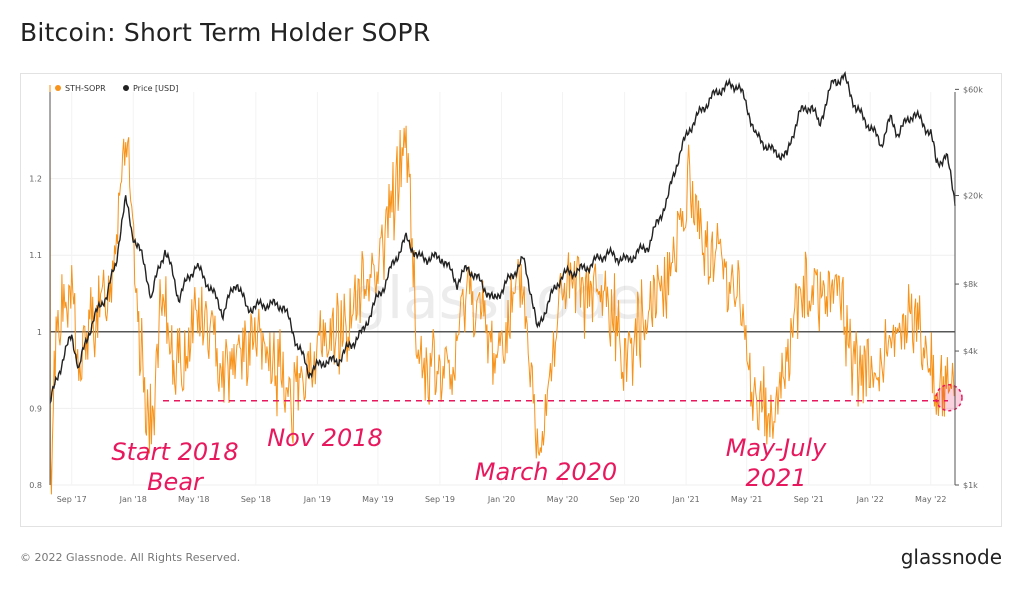  Describe the element at coordinates (35, 485) in the screenshot. I see `y-left-tick-label: 0.8` at that location.